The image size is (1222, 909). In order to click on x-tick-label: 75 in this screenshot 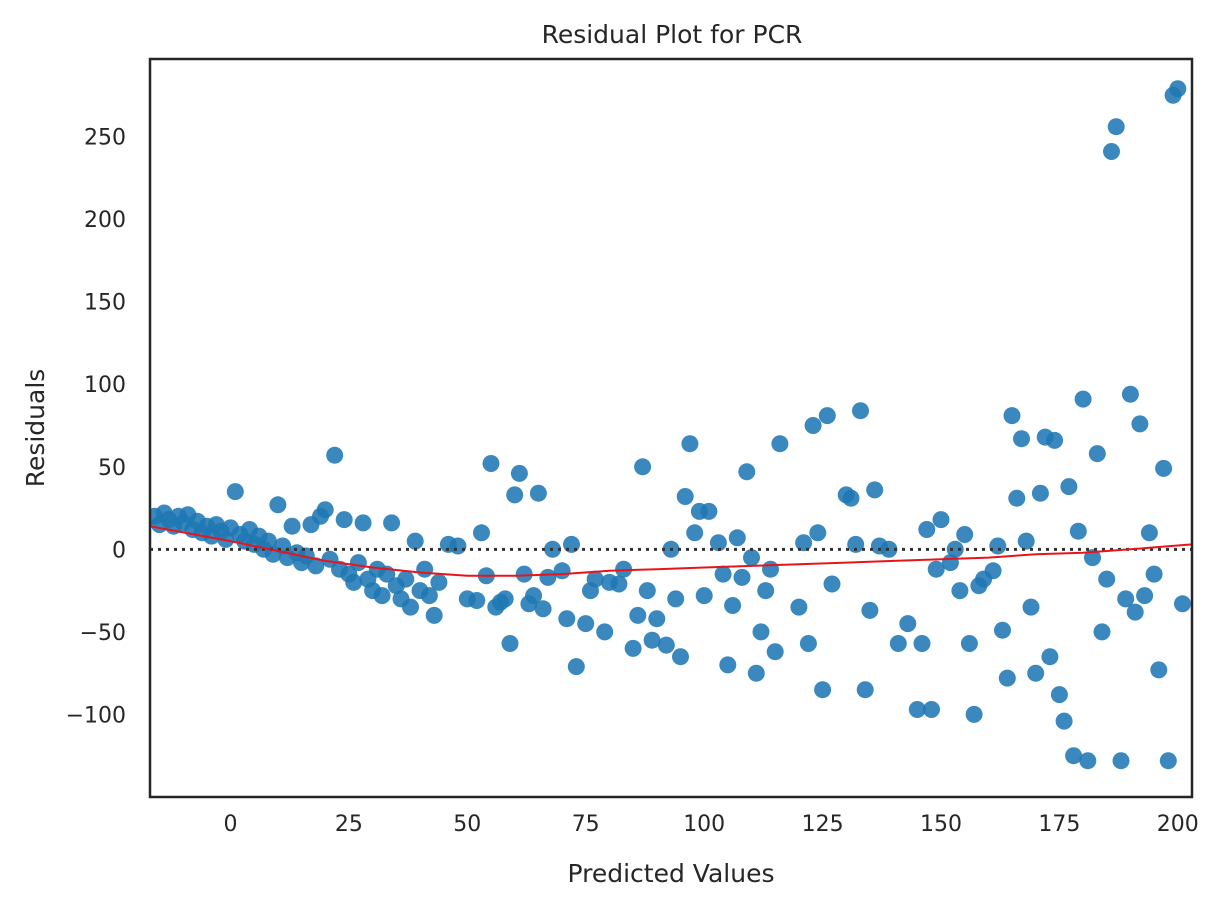, I will do `click(586, 824)`.